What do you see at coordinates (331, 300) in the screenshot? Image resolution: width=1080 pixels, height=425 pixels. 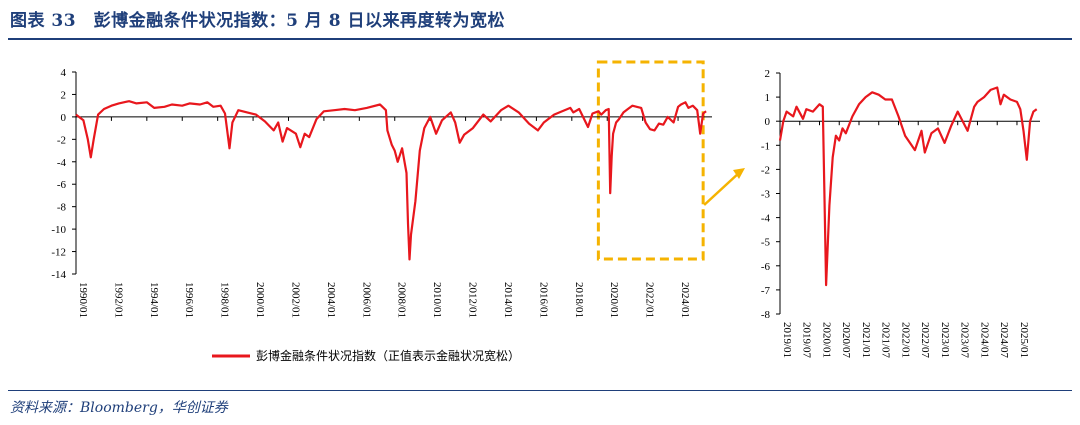 I see `x-tick-label: 2004/01` at bounding box center [331, 300].